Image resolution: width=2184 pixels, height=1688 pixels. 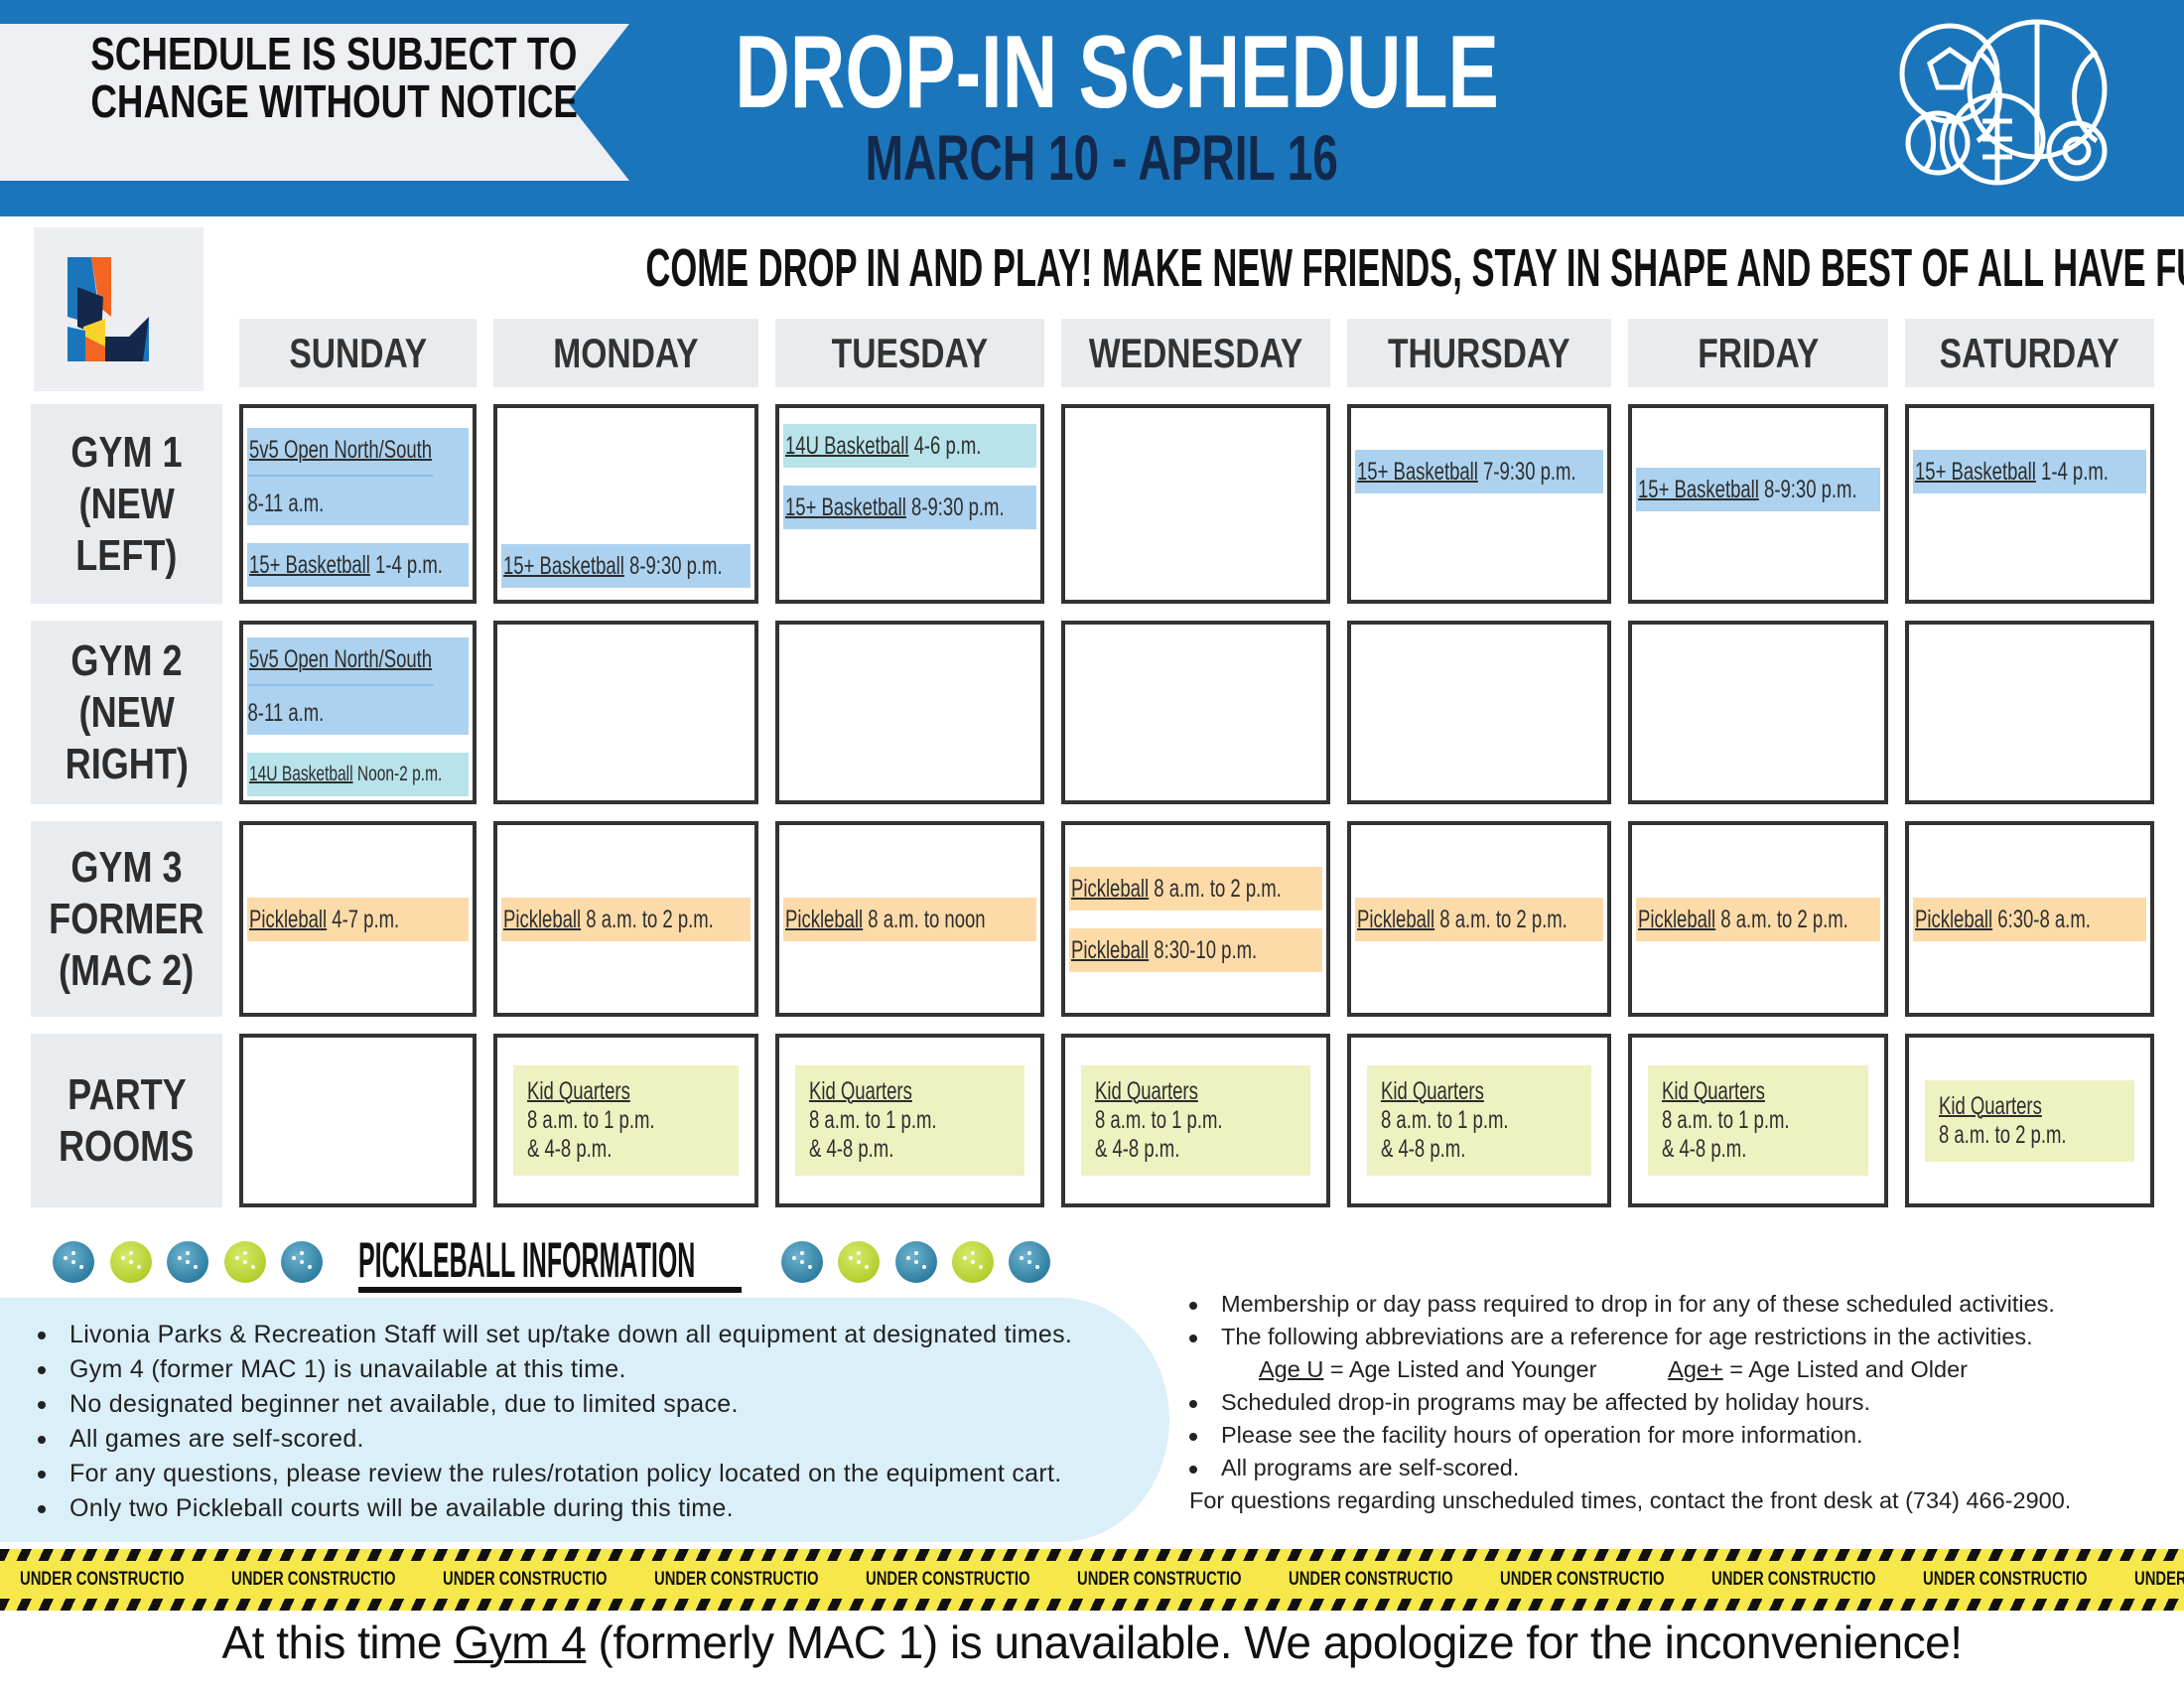 I want to click on event-block: 15+ Basketball 7-9:30 p.m., so click(x=1479, y=471).